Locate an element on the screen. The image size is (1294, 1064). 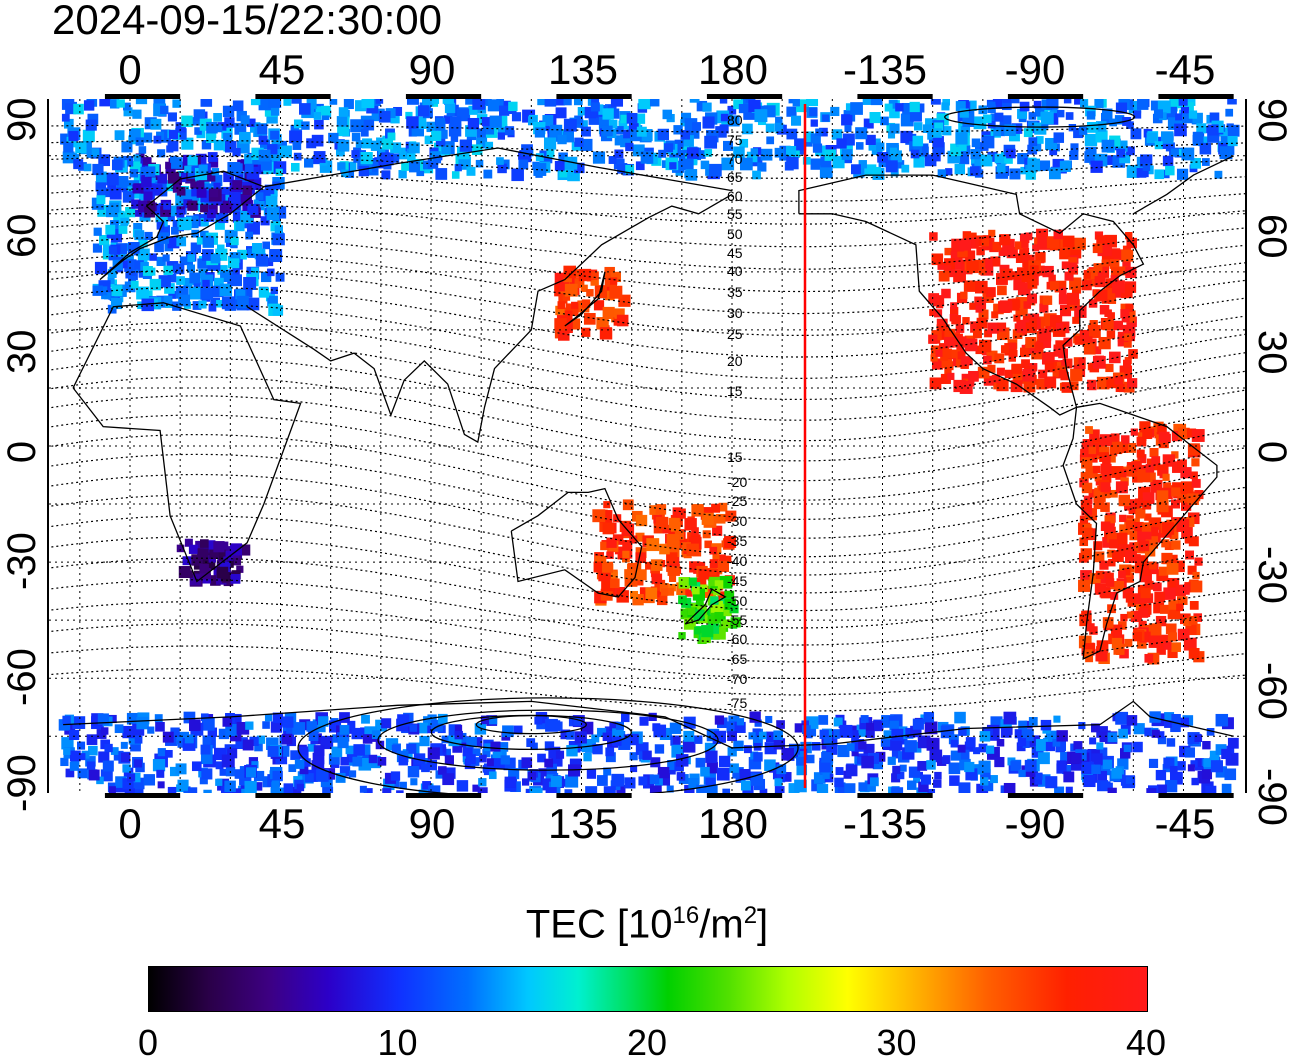
contour-label: -25 is located at coordinates (737, 501).